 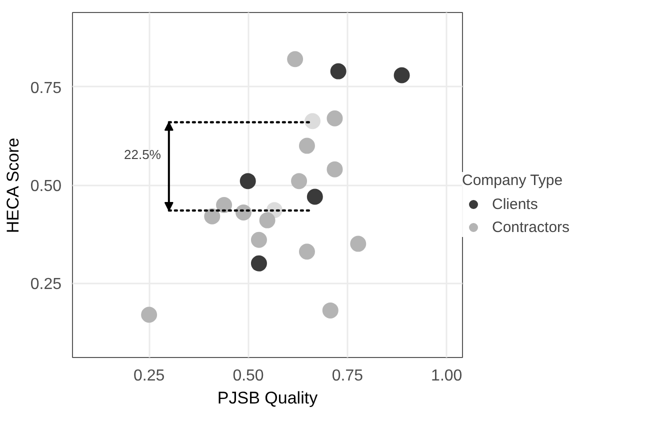 I want to click on x-tick-label: 1.00, so click(x=446, y=376).